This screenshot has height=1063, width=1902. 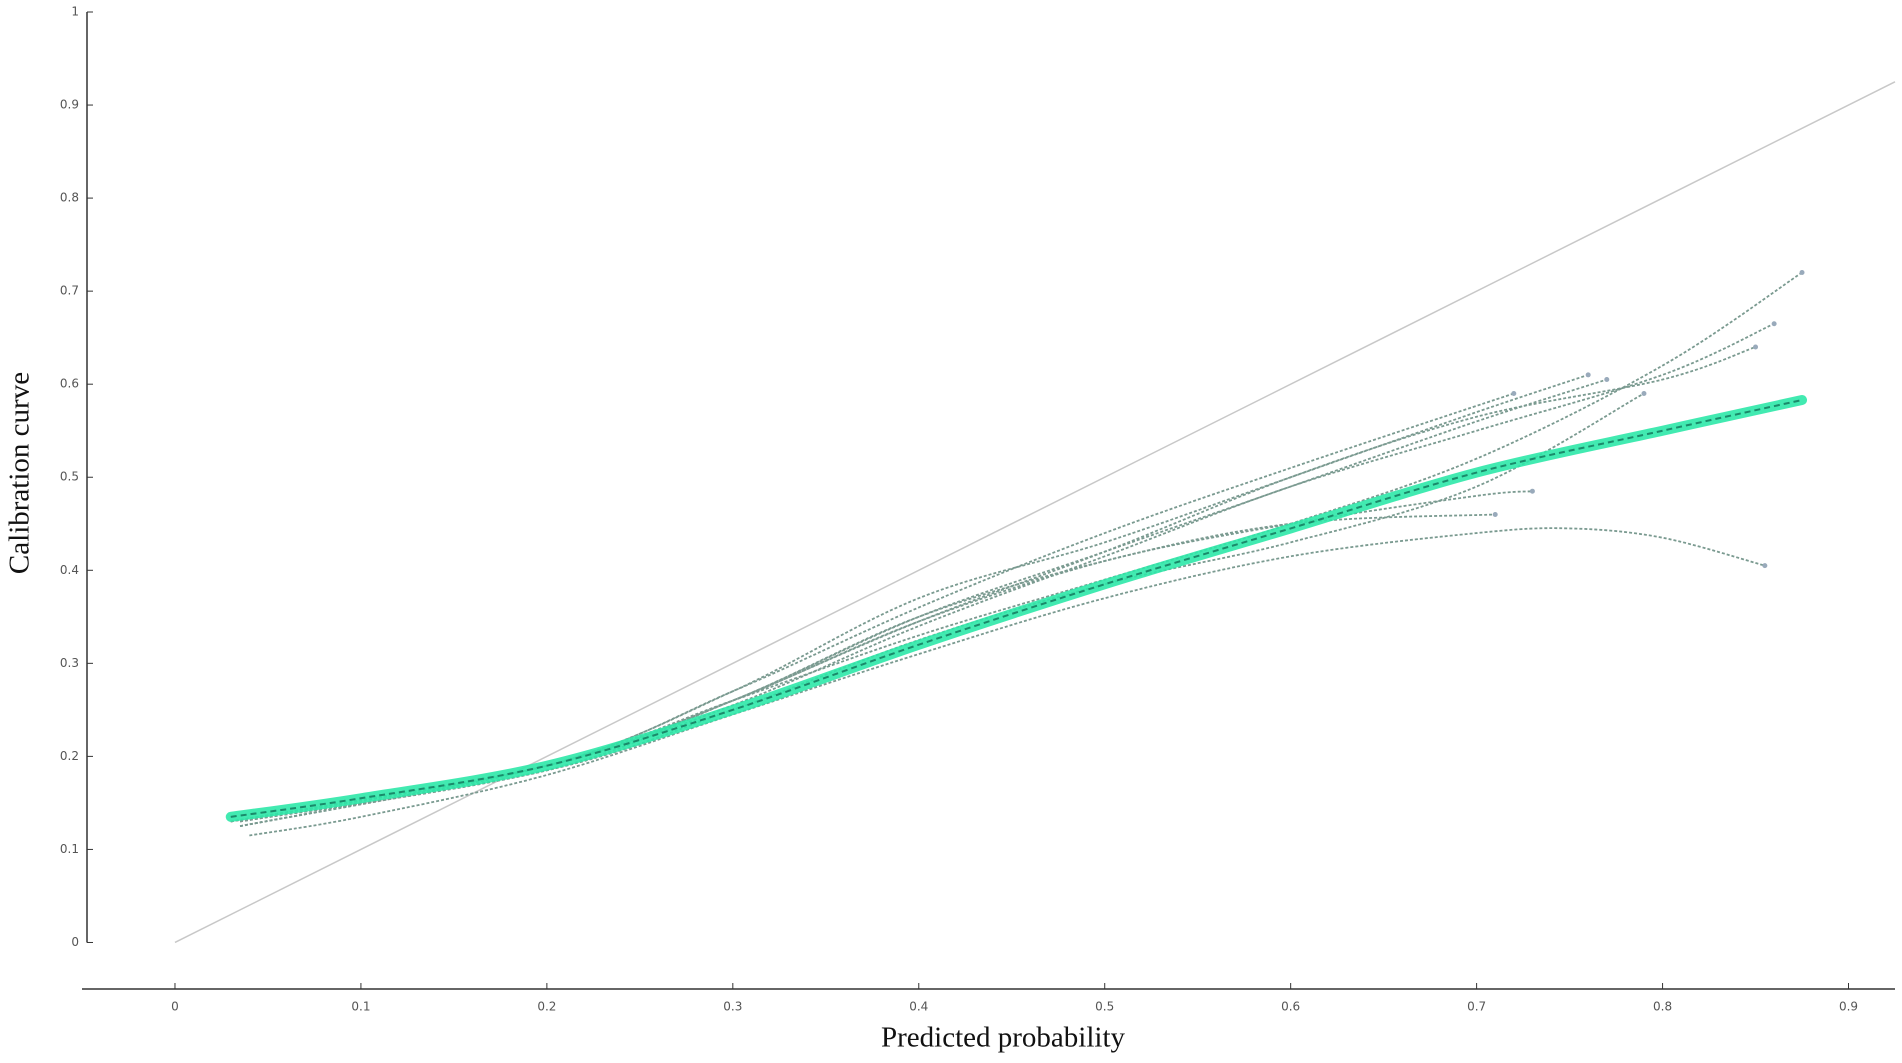 What do you see at coordinates (918, 1007) in the screenshot?
I see `x-tick-label: 0.4` at bounding box center [918, 1007].